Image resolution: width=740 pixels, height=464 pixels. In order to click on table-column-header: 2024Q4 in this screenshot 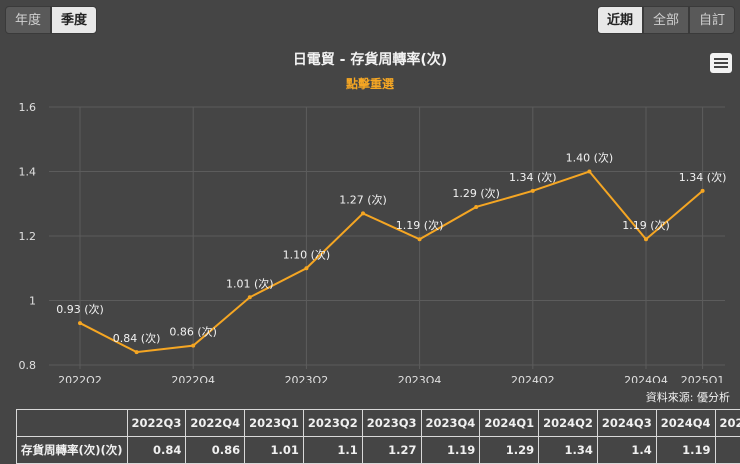, I will do `click(685, 423)`.